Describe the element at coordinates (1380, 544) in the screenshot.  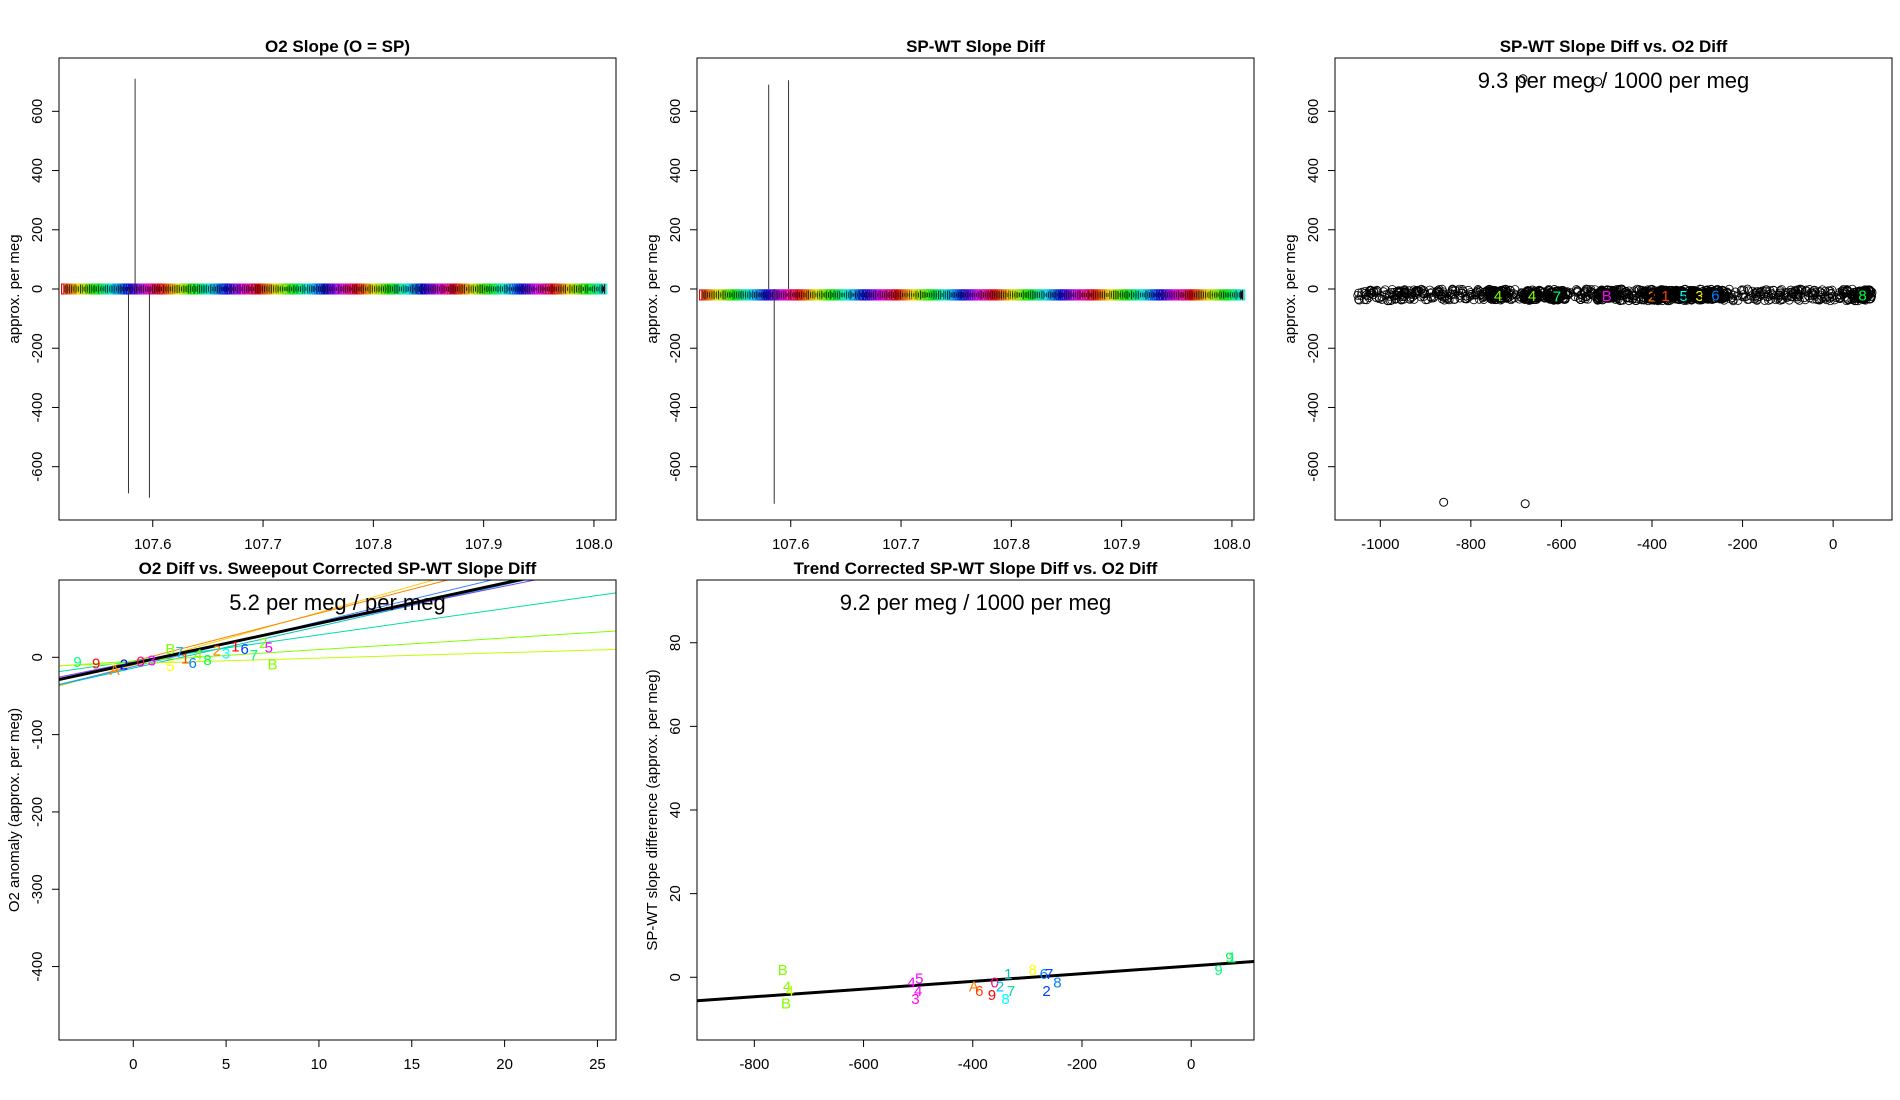
I see `x-tick-label: -1000` at that location.